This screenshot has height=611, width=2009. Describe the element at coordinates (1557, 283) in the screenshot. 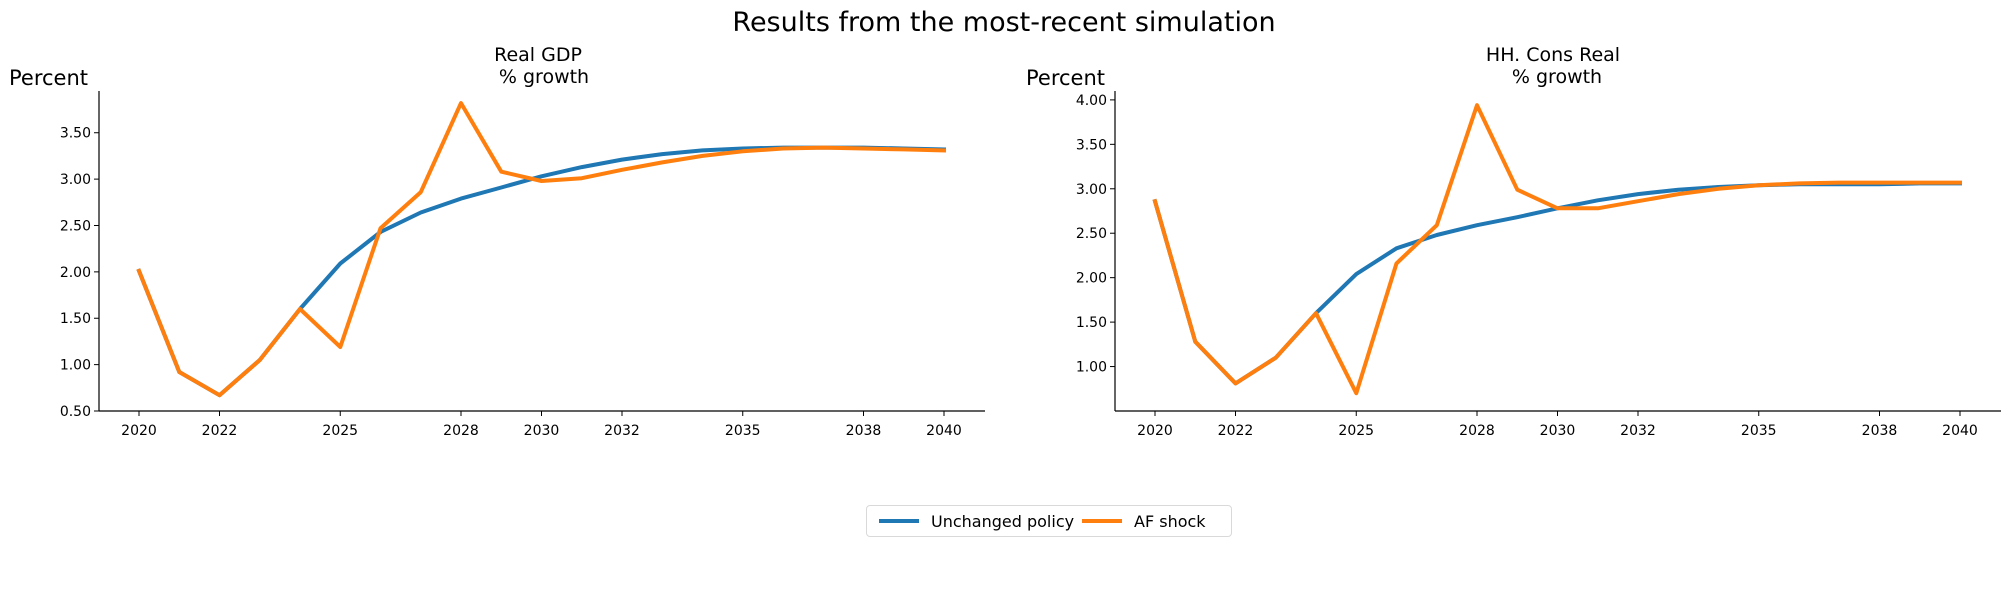

I see `series-line-unchanged-policy` at that location.